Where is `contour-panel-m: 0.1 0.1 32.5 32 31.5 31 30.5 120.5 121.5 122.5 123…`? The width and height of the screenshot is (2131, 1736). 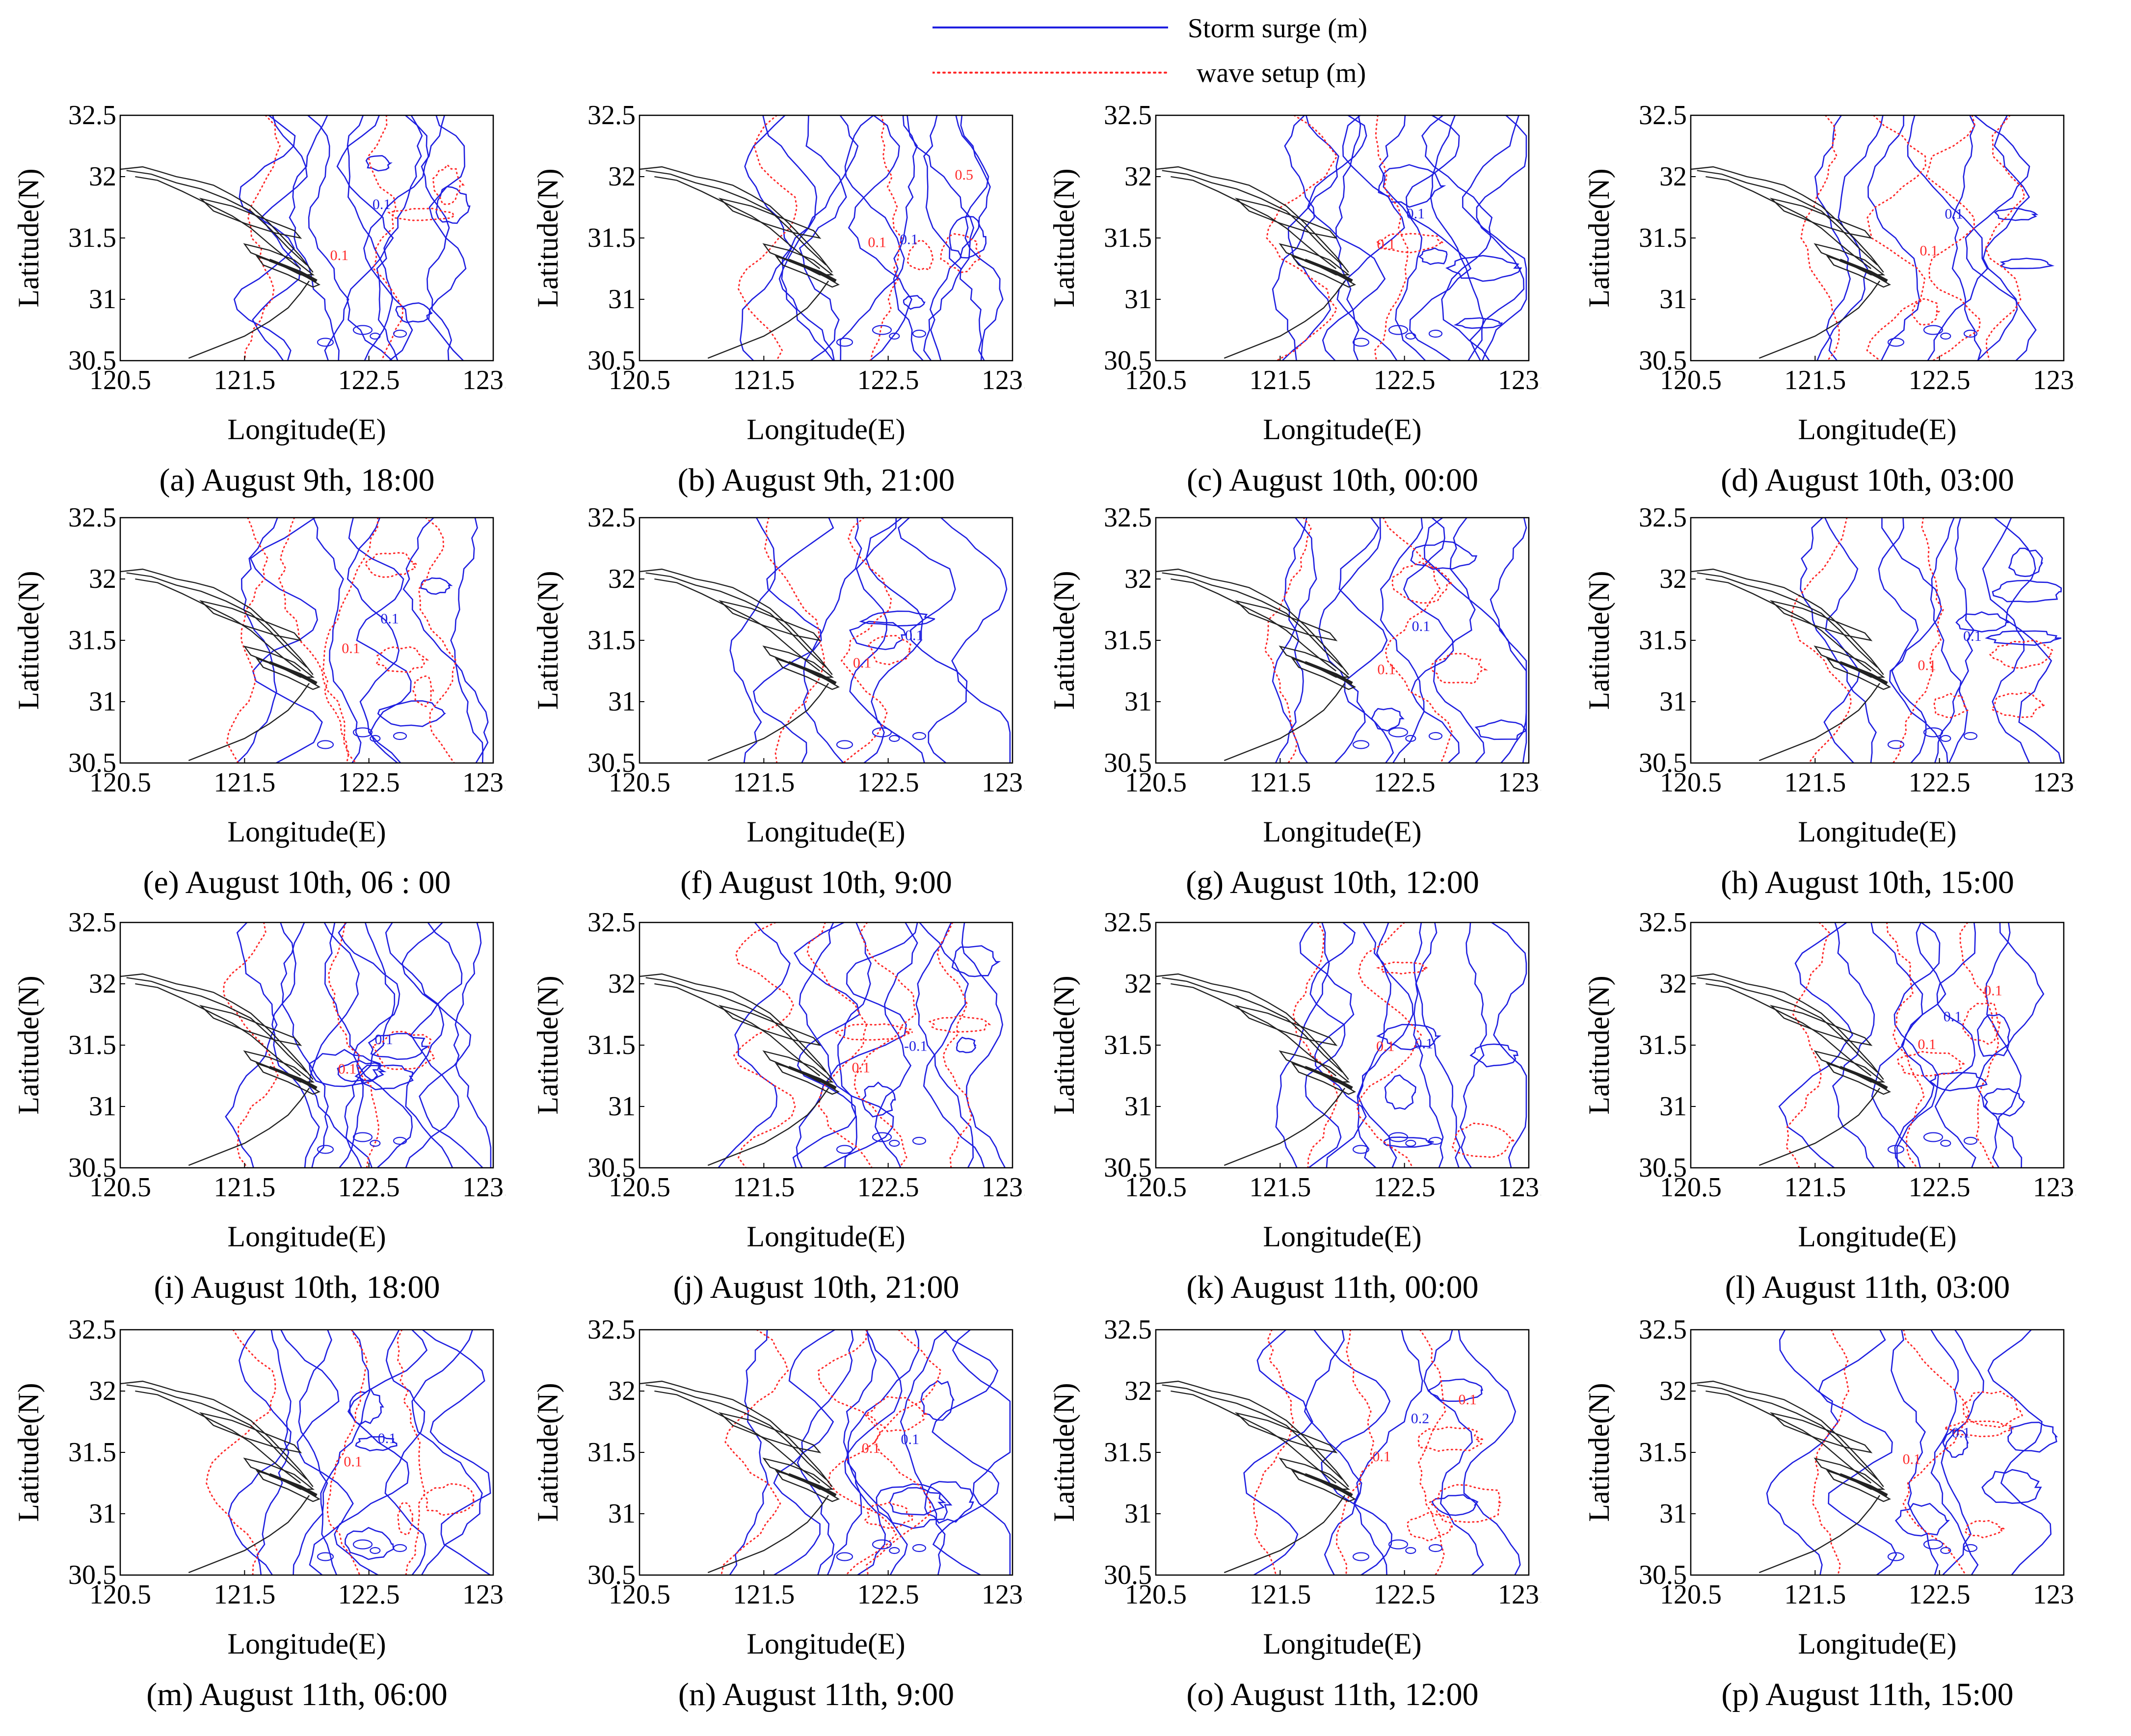 contour-panel-m: 0.1 0.1 32.5 32 31.5 31 30.5 120.5 121.5 122.5 123… is located at coordinates (262, 1520).